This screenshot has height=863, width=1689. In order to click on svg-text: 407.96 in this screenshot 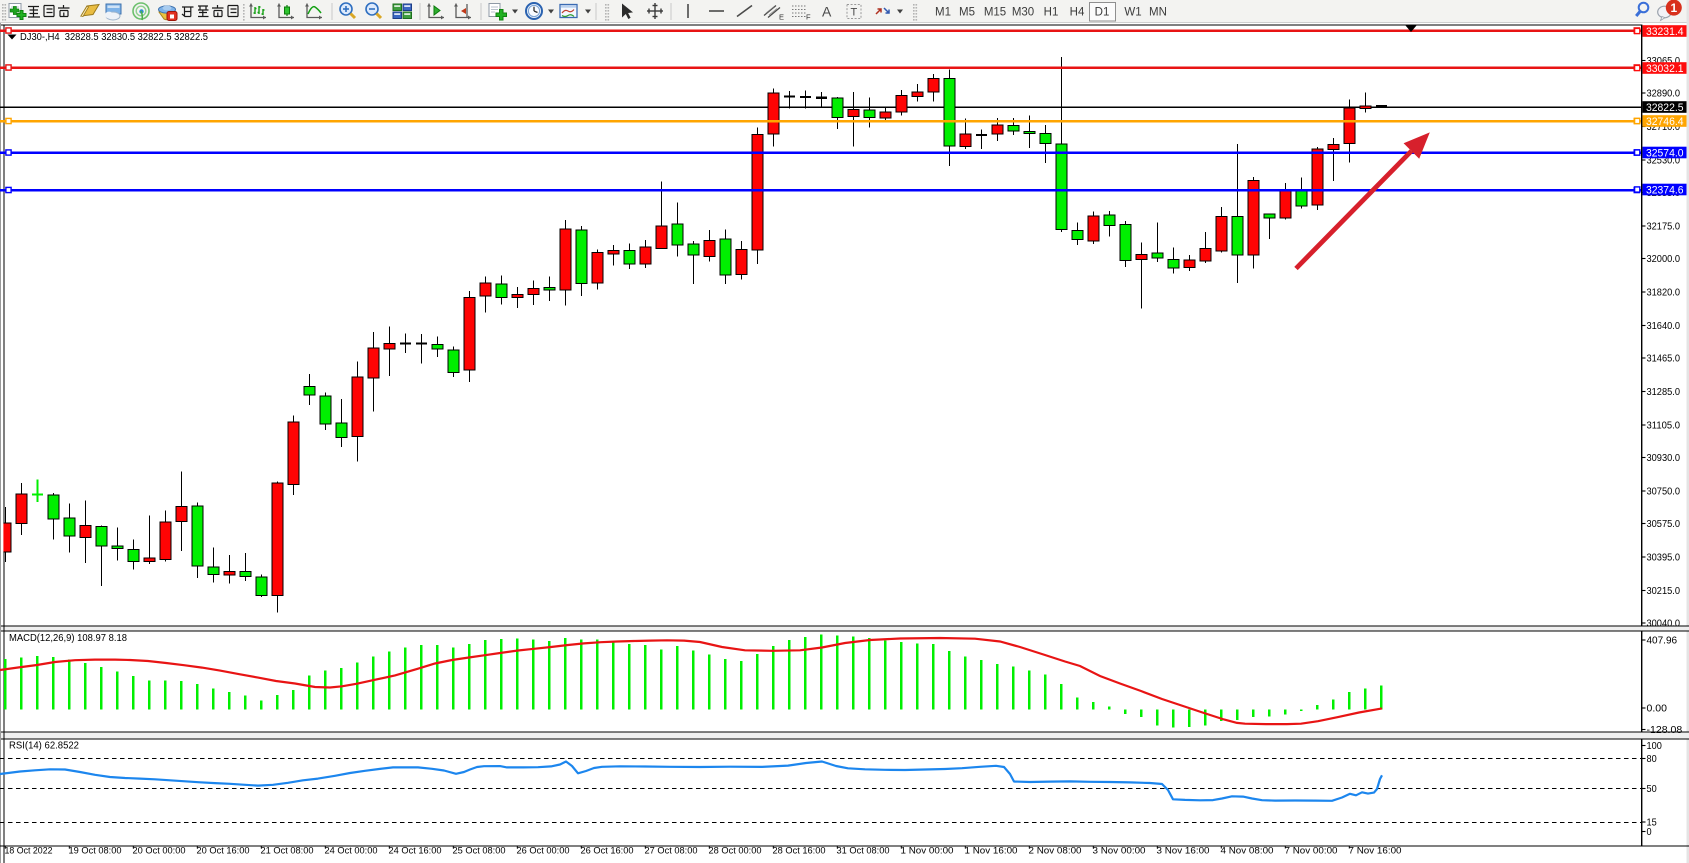, I will do `click(1662, 641)`.